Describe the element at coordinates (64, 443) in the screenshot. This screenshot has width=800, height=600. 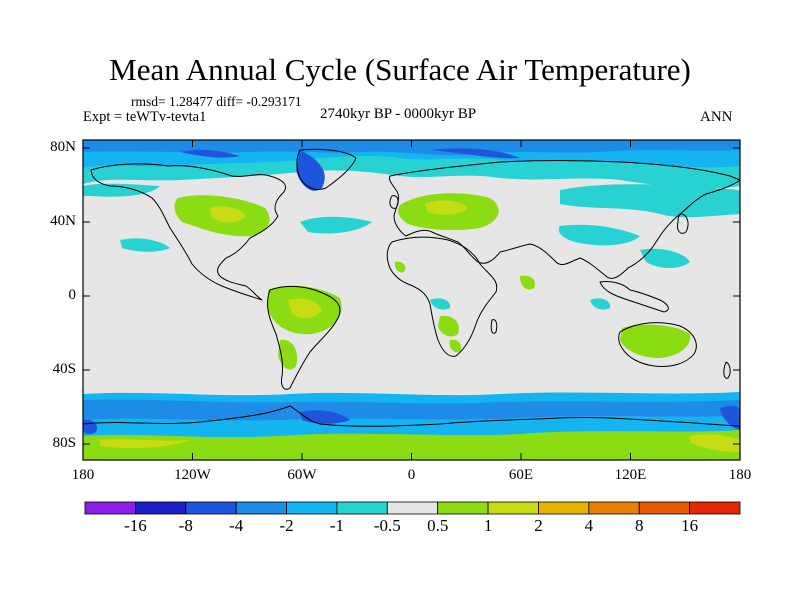
I see `lat-label-80s: 80S` at that location.